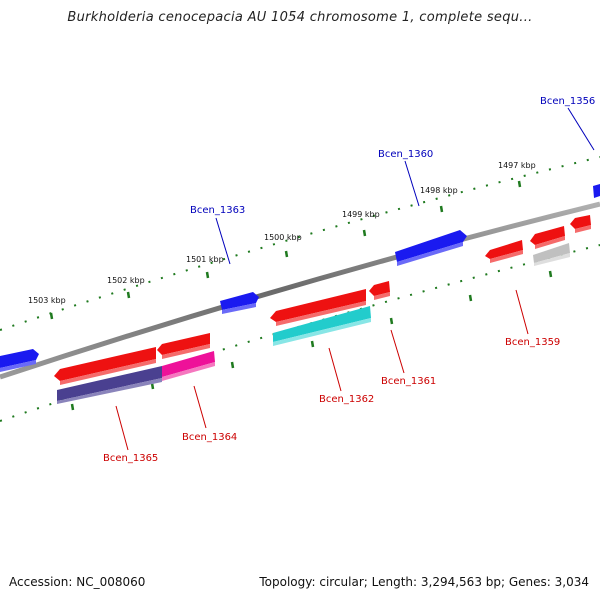 The height and width of the screenshot is (600, 600). I want to click on gene-block-bcen-1359-a, so click(504, 251).